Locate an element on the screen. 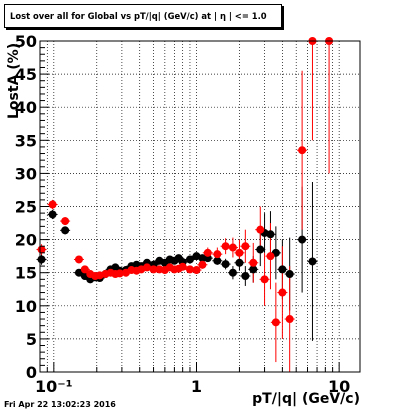  x-tick-label: 1 is located at coordinates (196, 386).